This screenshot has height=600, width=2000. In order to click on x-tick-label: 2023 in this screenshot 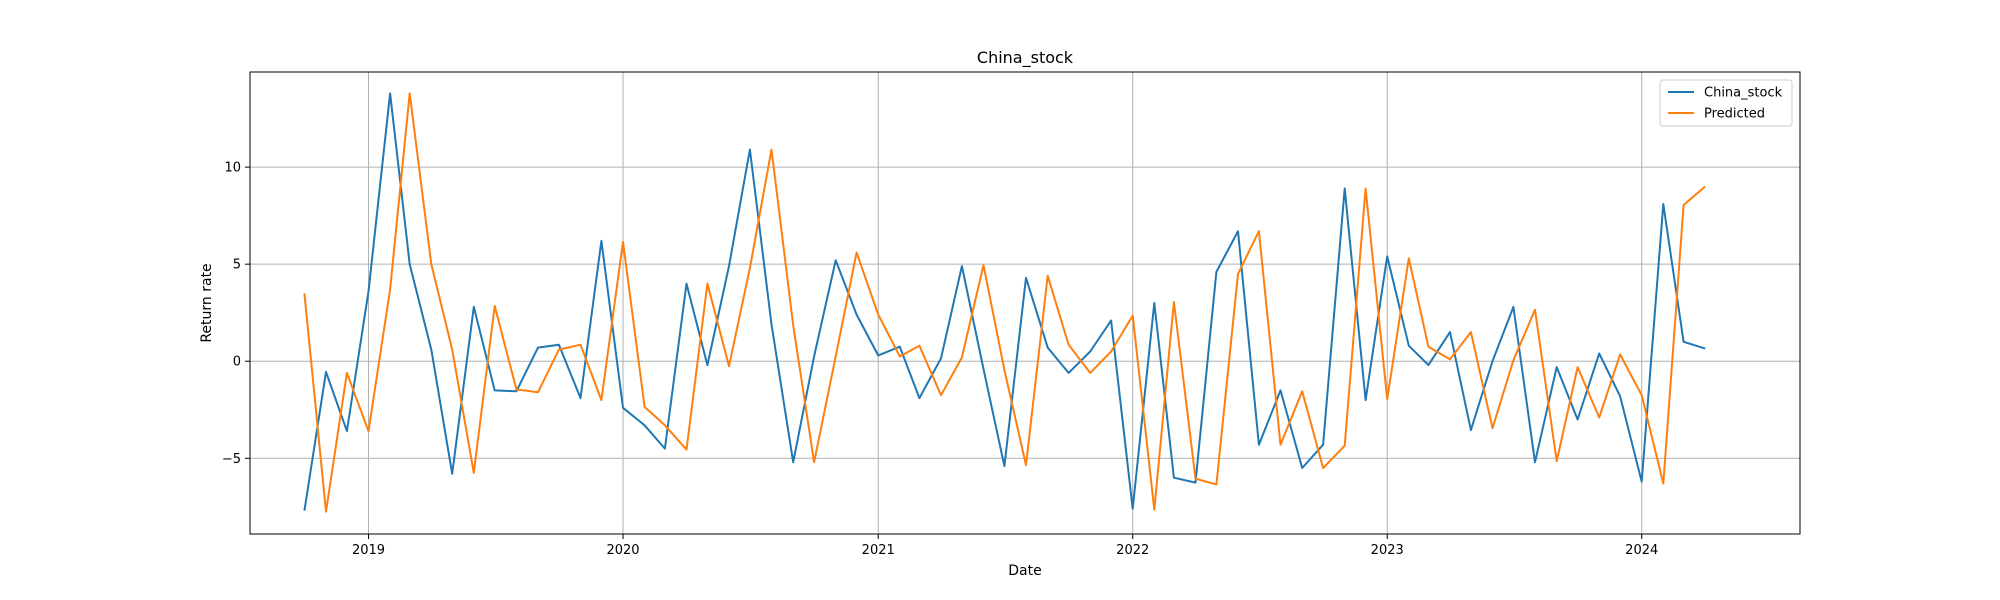, I will do `click(1387, 550)`.